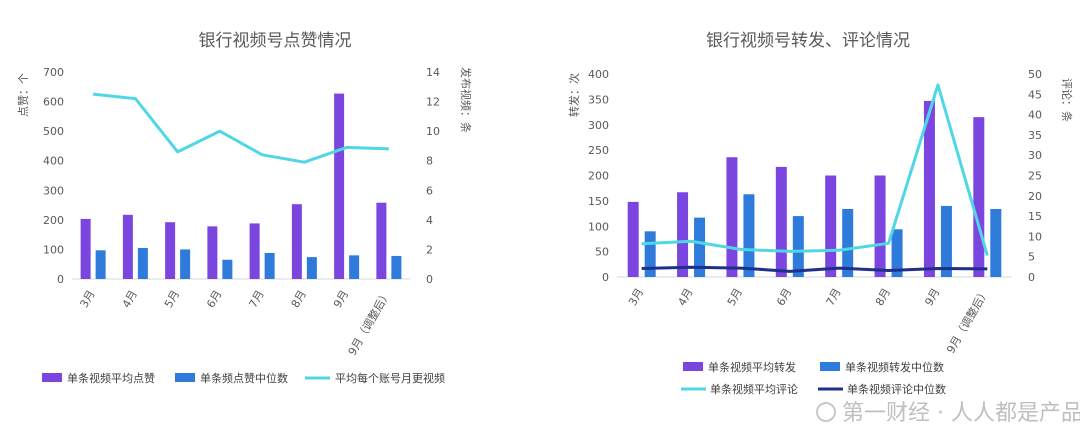 The height and width of the screenshot is (442, 1080). Describe the element at coordinates (967, 321) in the screenshot. I see `chart2-x-tick-label: 9月（调整后）` at that location.